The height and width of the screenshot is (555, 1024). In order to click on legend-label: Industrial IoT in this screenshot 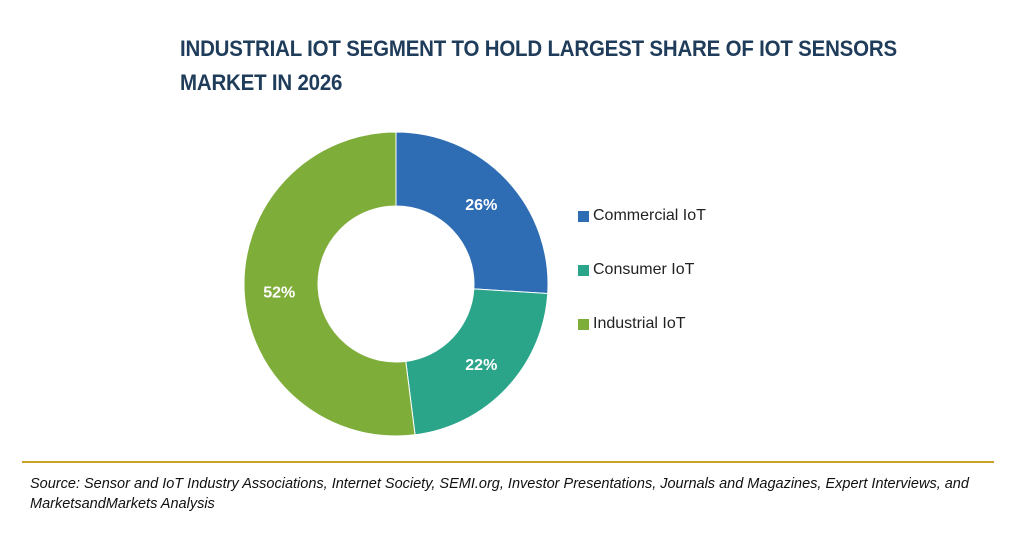, I will do `click(639, 323)`.